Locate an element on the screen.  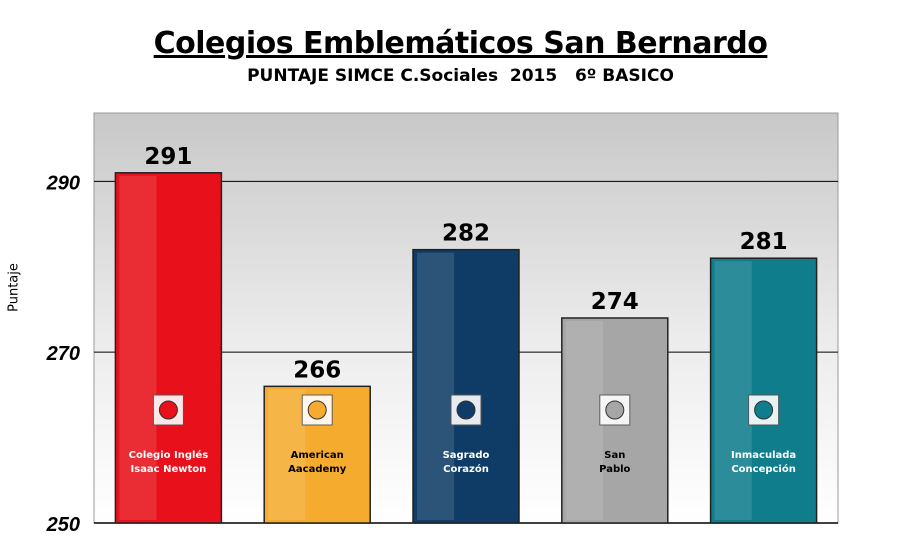
bar-category-label: Pablo is located at coordinates (614, 469).